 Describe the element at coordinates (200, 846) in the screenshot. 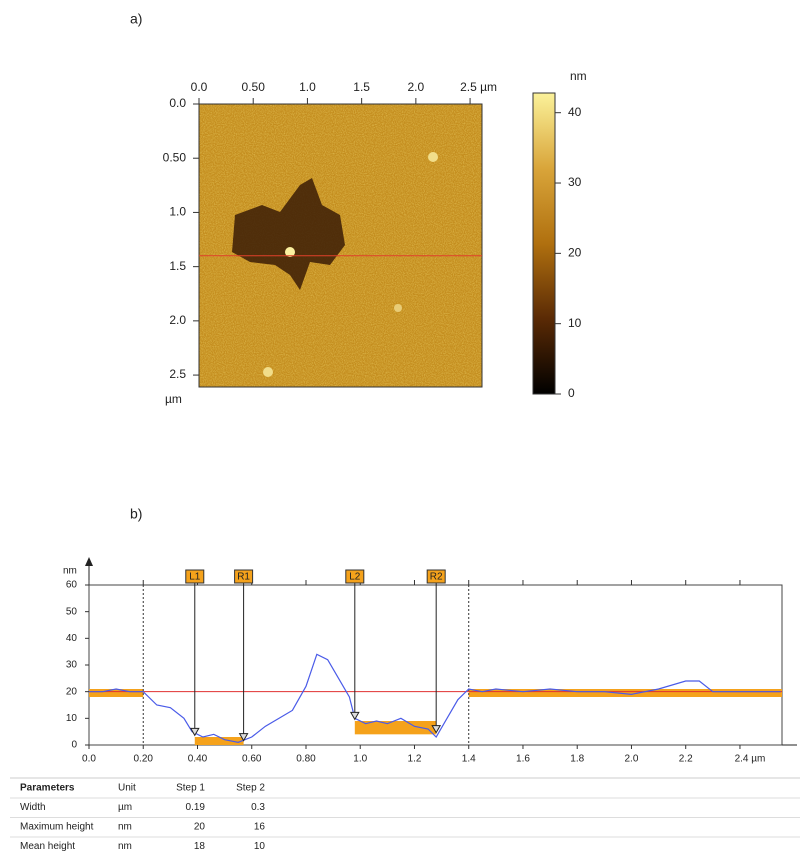

I see `table-cell: 18` at that location.